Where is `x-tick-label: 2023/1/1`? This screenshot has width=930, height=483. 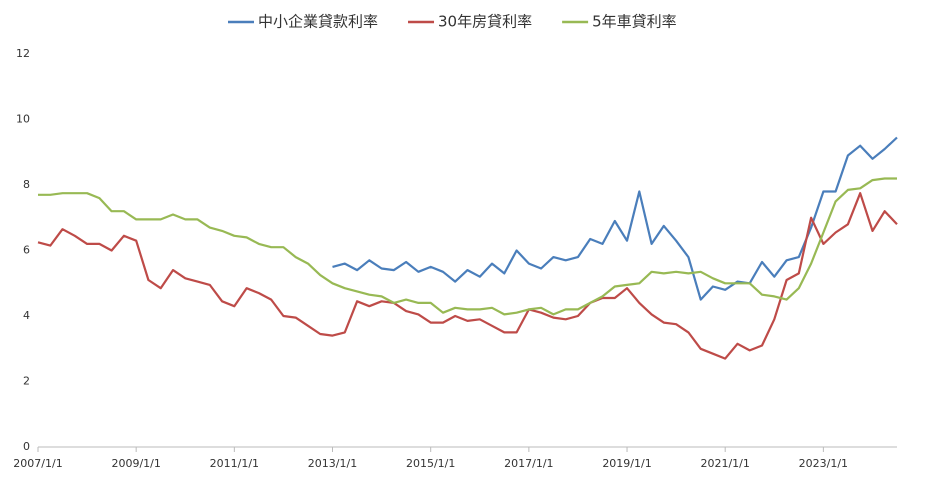
x-tick-label: 2023/1/1 is located at coordinates (823, 463).